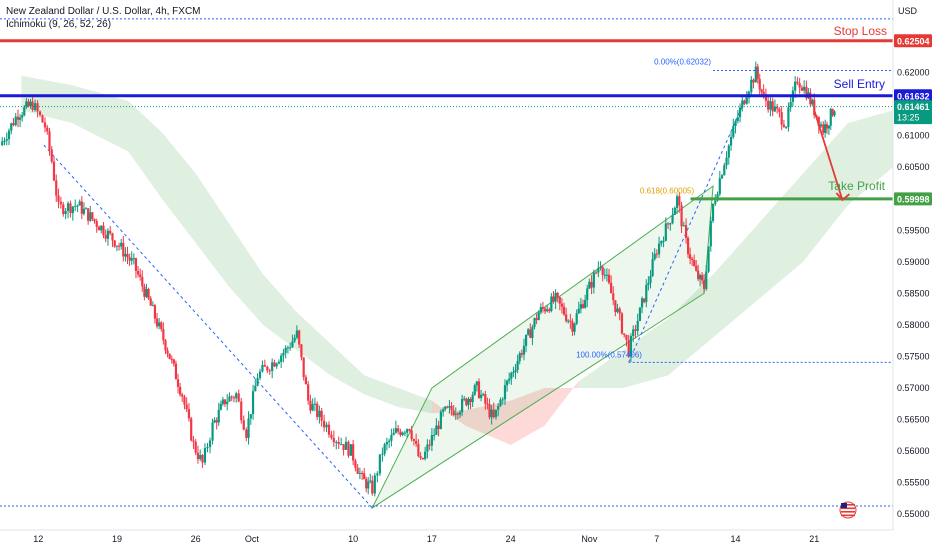 This screenshot has width=932, height=550. Describe the element at coordinates (848, 512) in the screenshot. I see `flag-stripe` at that location.